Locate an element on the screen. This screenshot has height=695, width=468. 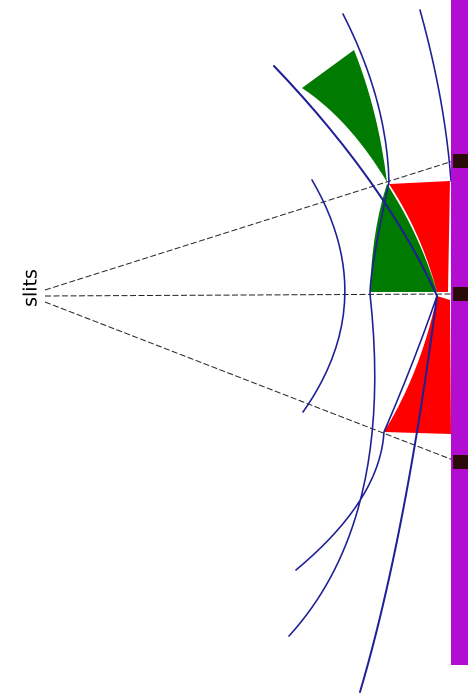
ray-to-middle-slit is located at coordinates (249, 295).